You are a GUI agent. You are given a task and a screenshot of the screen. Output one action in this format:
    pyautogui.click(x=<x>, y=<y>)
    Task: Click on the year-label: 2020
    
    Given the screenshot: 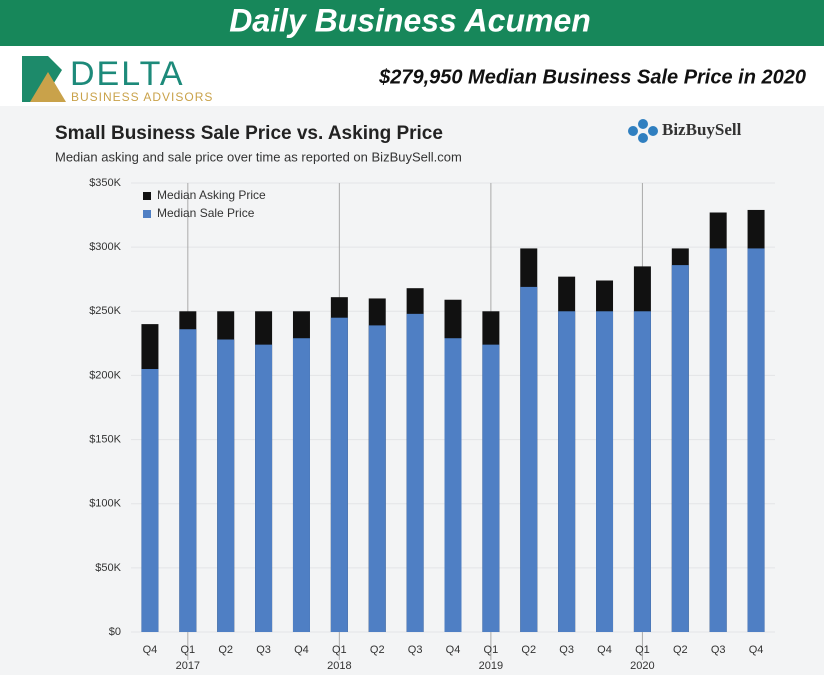 What is the action you would take?
    pyautogui.click(x=642, y=666)
    